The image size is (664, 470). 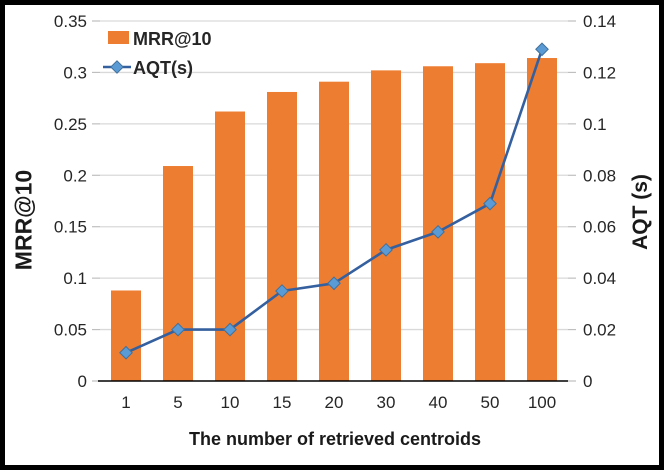 I want to click on right-tick-label: 0.04, so click(x=599, y=278).